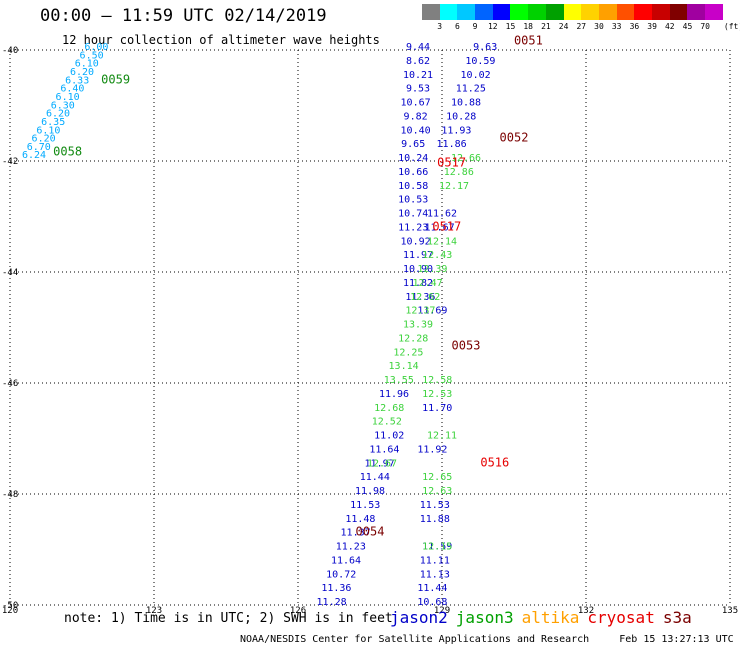 This screenshot has width=740, height=650. I want to click on wave-height-label: 12.15, so click(437, 547).